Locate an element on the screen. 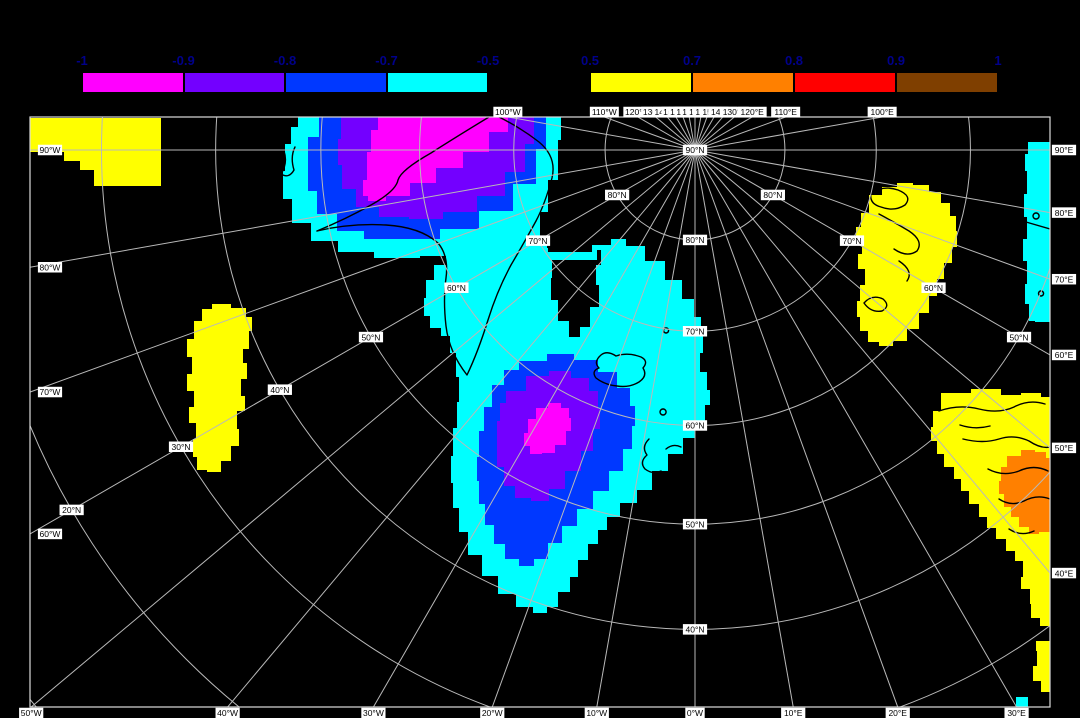 The image size is (1080, 718). grid-label-text: 110°E is located at coordinates (785, 112).